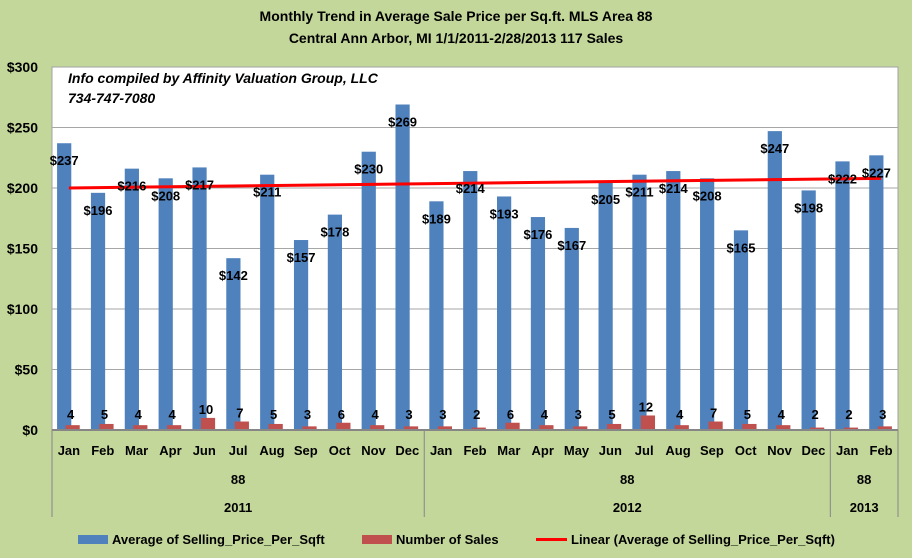  I want to click on data-label-avg-price: $205, so click(605, 199).